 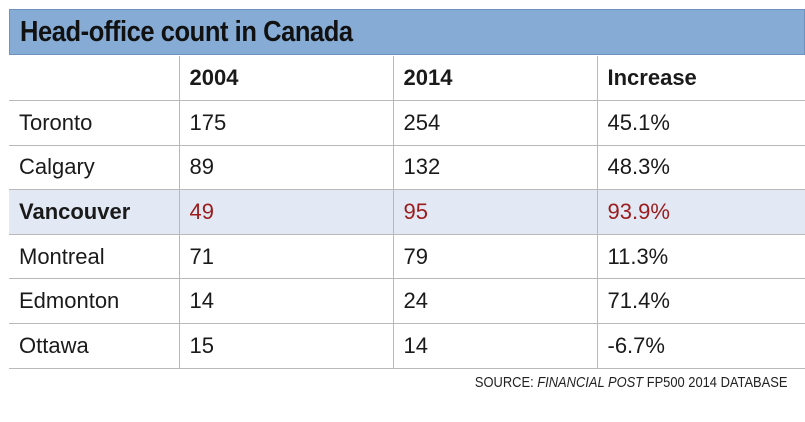 What do you see at coordinates (589, 382) in the screenshot?
I see `source-publication: FINANCIAL POST` at bounding box center [589, 382].